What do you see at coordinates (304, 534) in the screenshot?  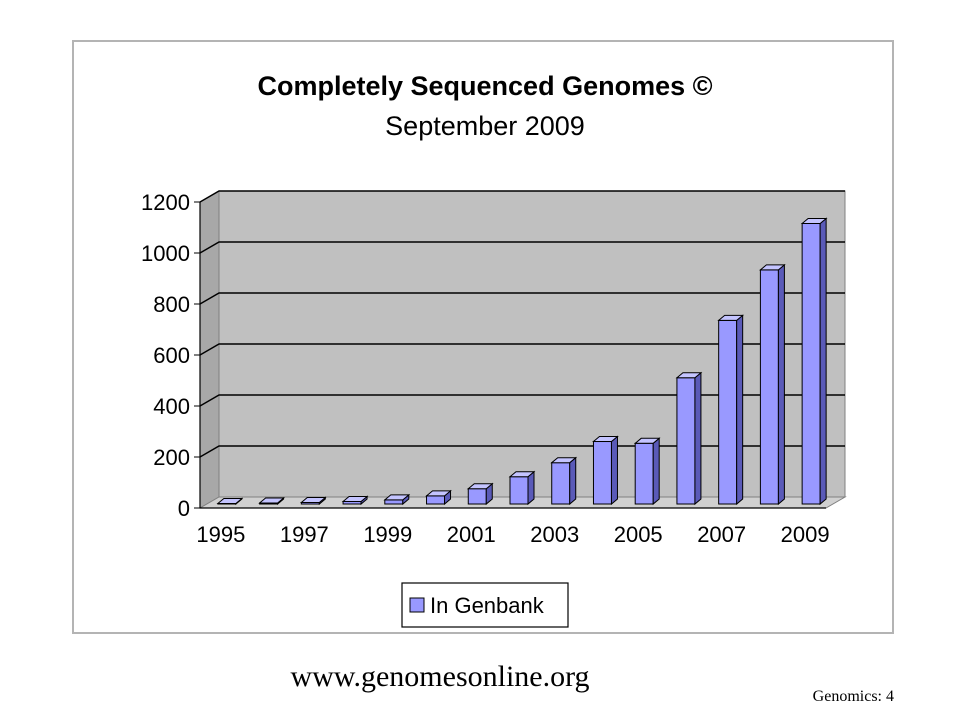 I see `x-tick-label: 1997` at bounding box center [304, 534].